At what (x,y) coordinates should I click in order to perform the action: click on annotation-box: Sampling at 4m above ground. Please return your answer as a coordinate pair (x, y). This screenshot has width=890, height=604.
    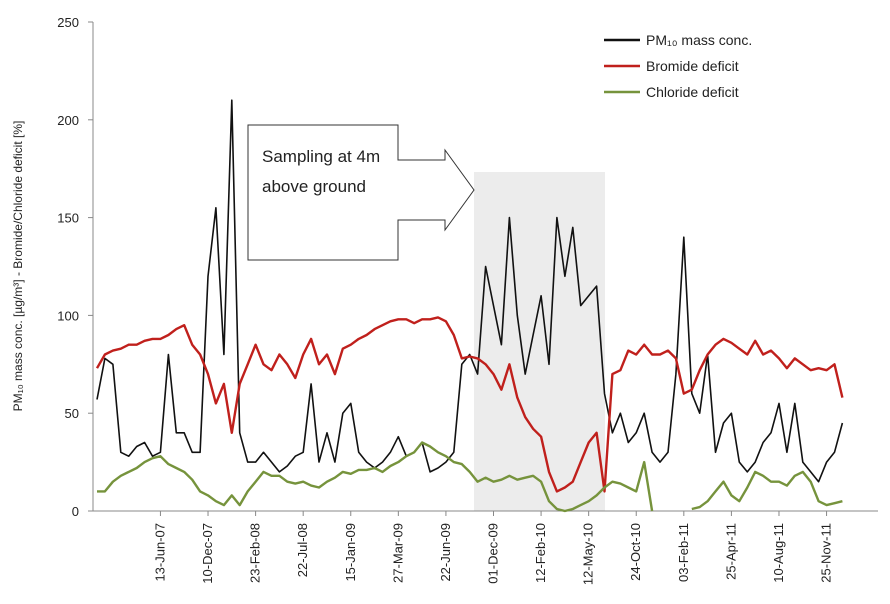
    Looking at the image, I should click on (321, 171).